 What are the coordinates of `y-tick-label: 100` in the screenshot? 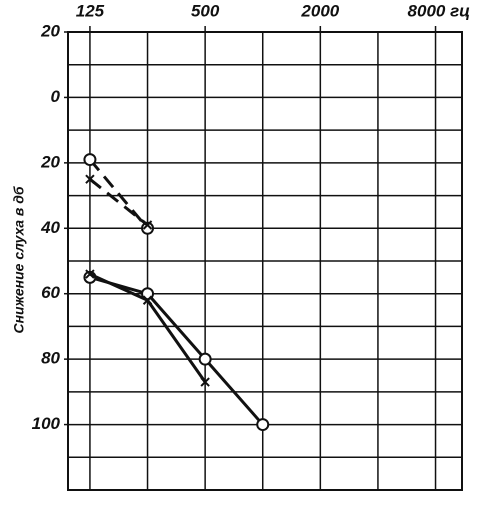 It's located at (46, 423).